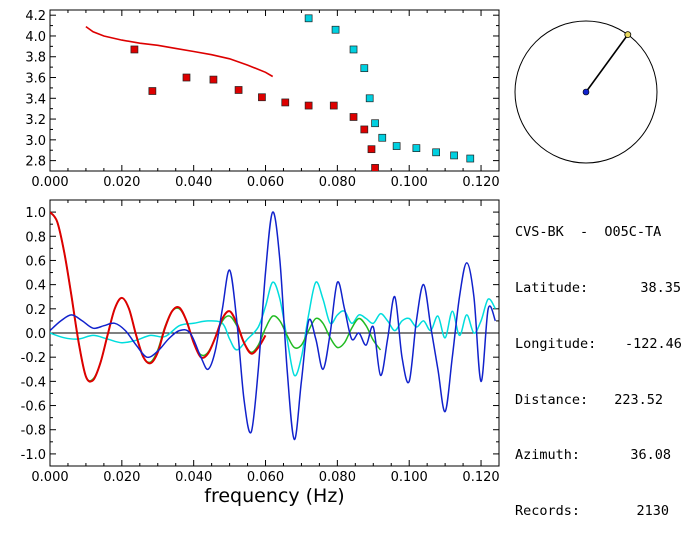  What do you see at coordinates (337, 182) in the screenshot?
I see `top-xtick-label: 0.080` at bounding box center [337, 182].